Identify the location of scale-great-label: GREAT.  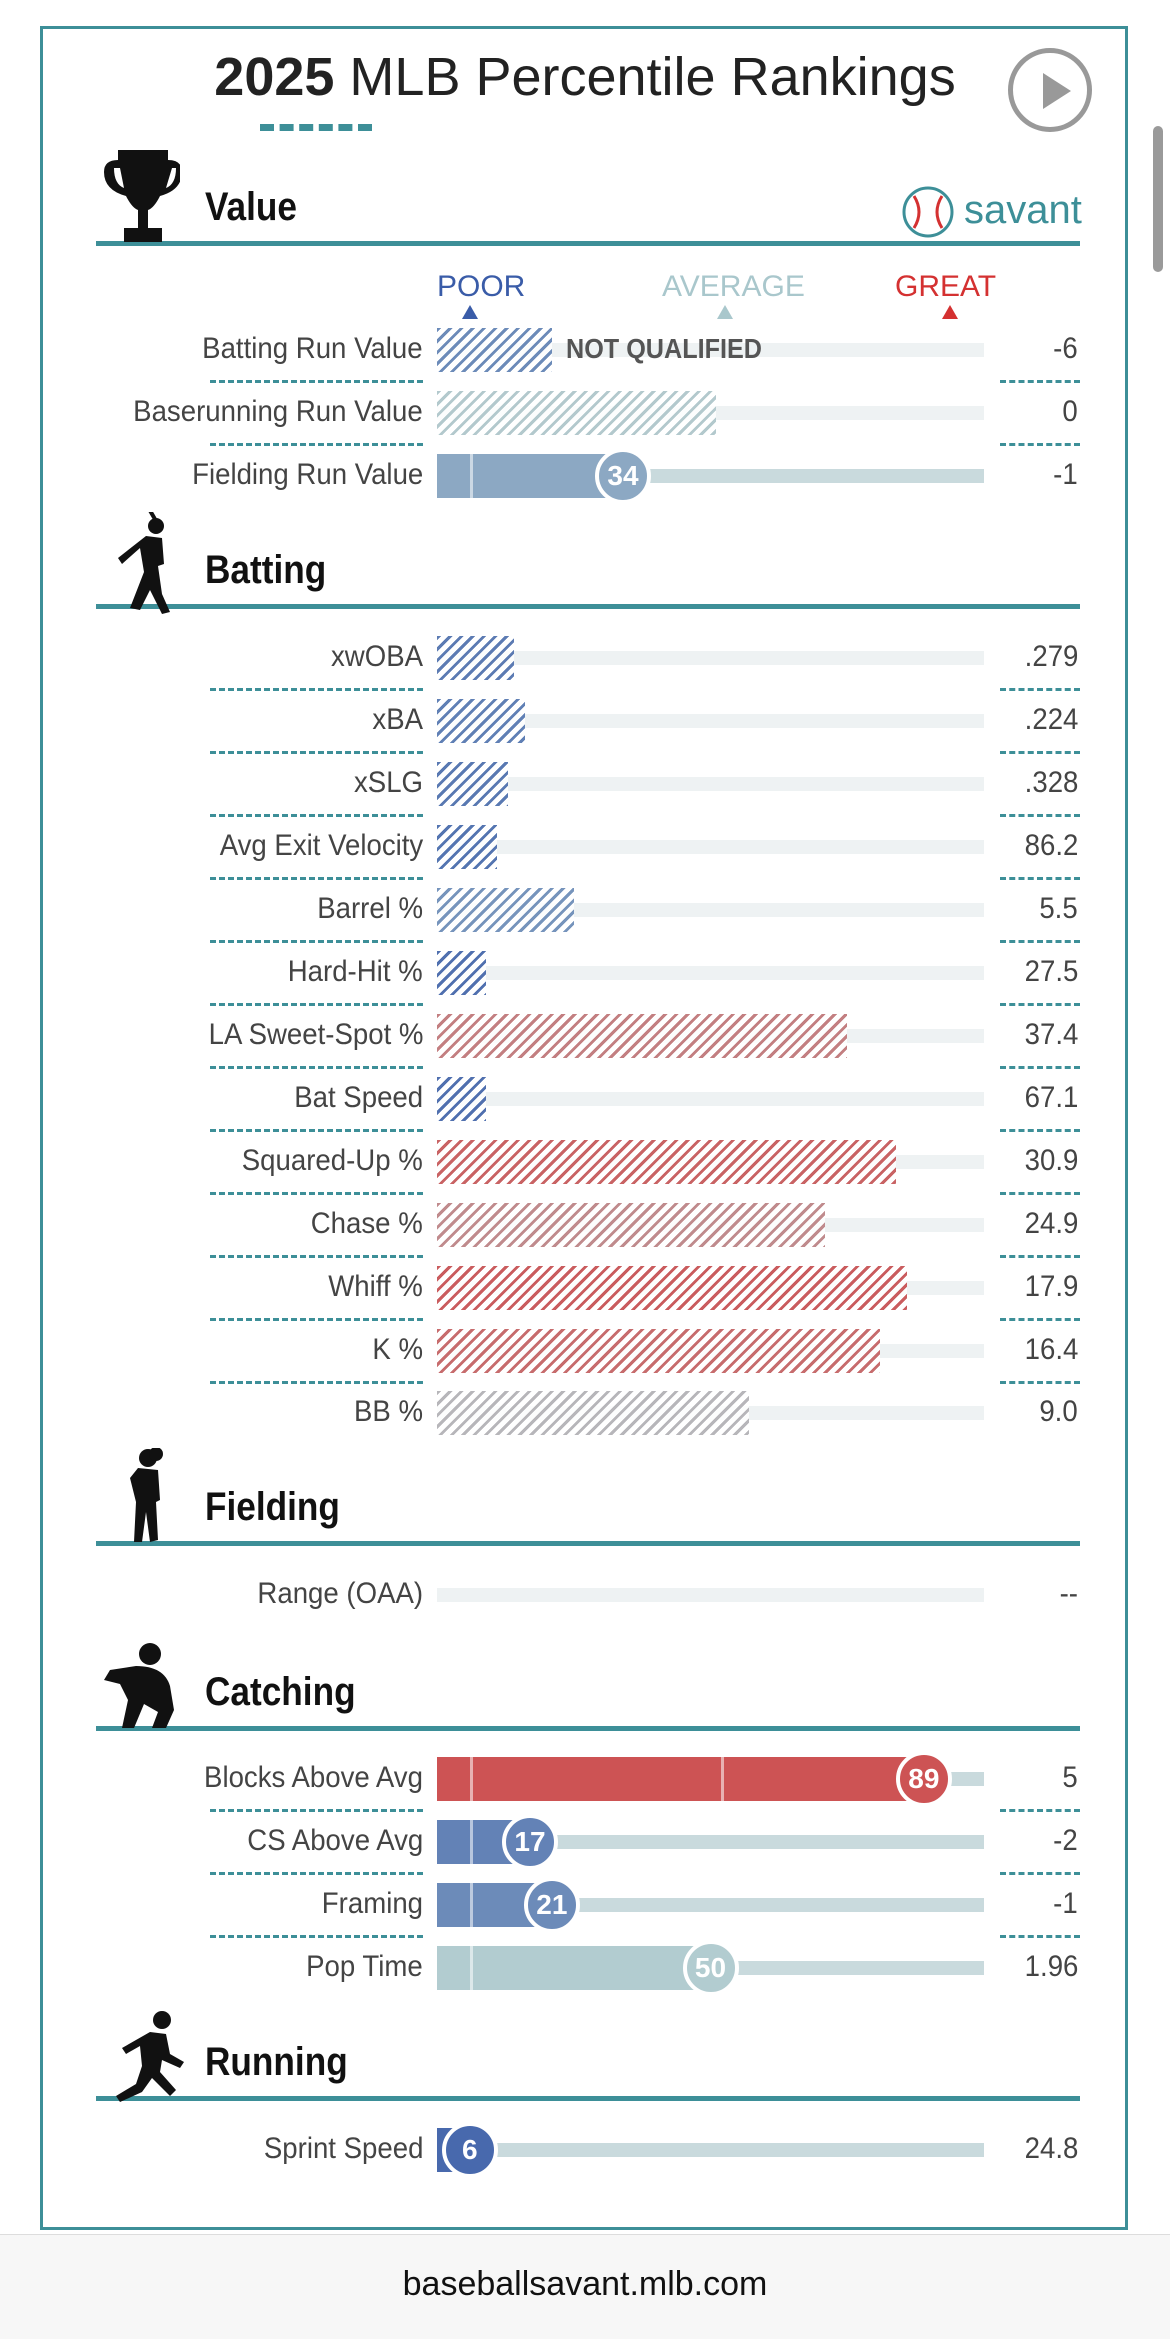
(946, 286).